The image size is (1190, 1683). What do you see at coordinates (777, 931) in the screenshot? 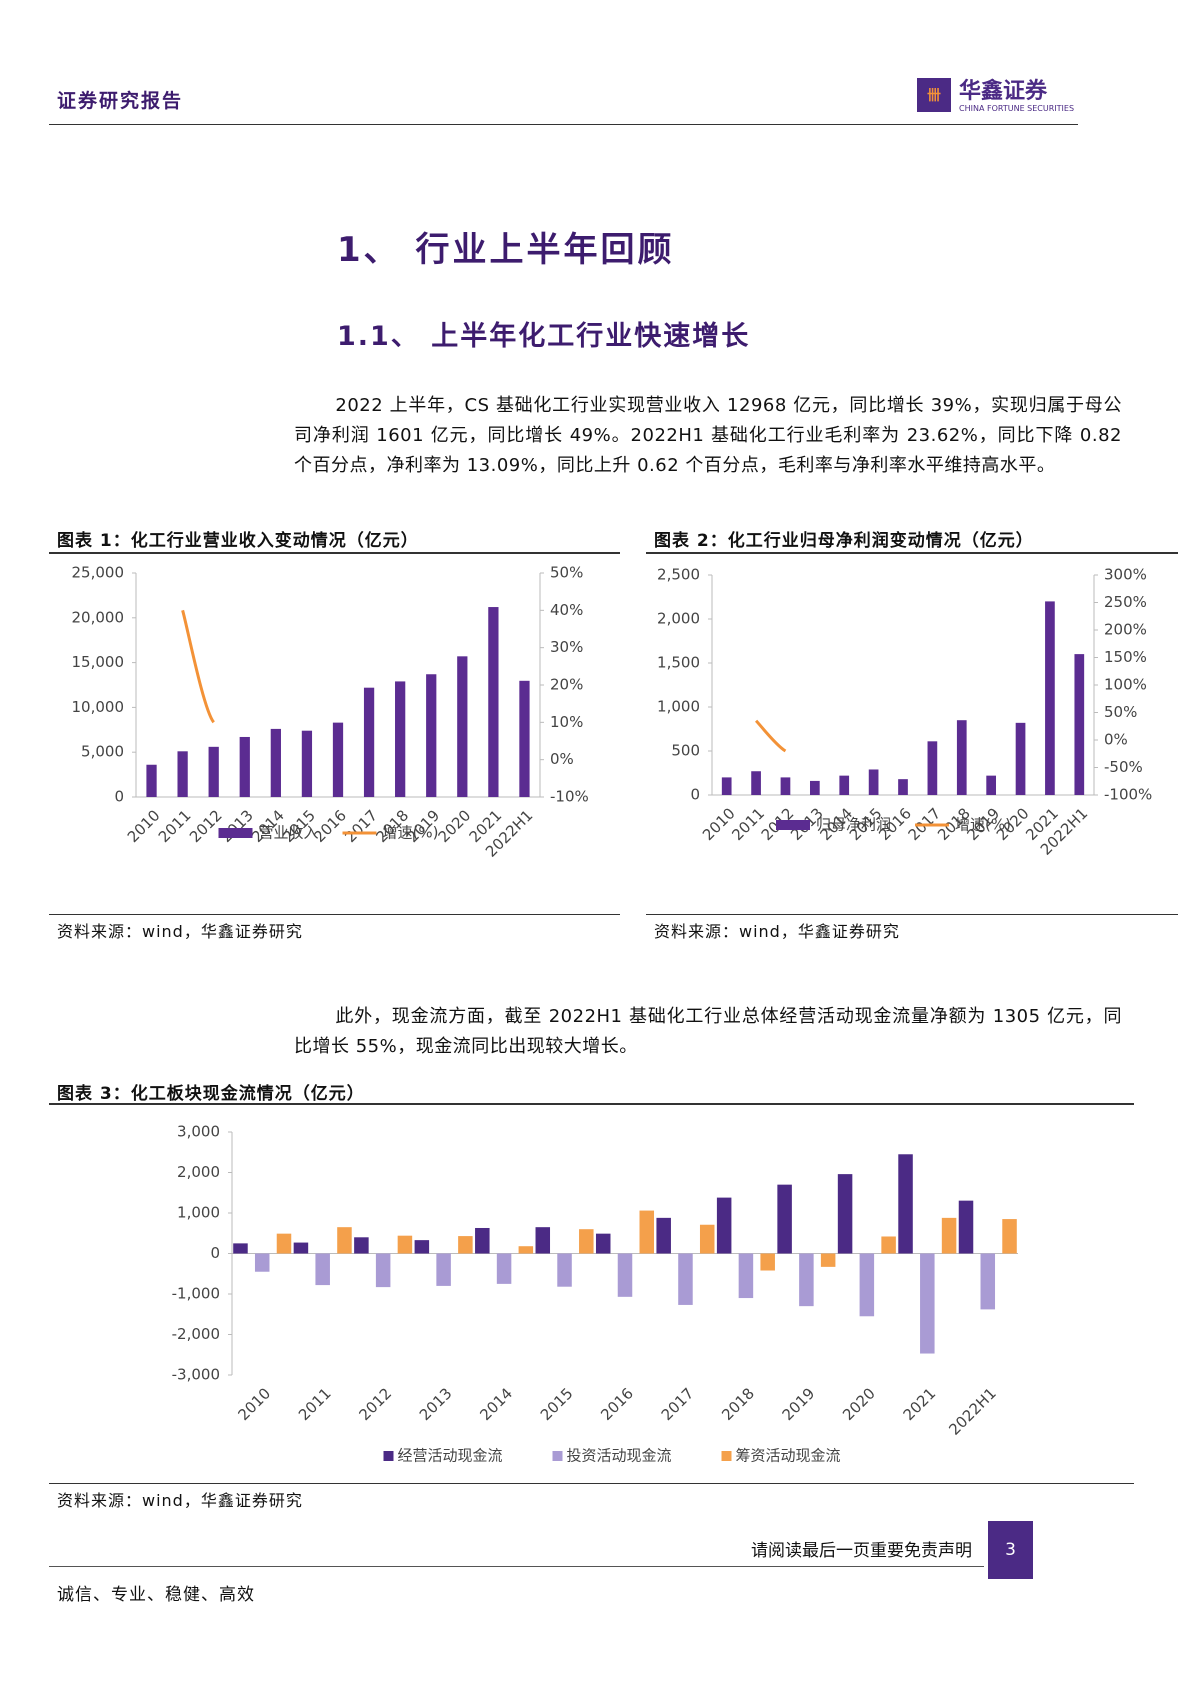
I see `source-note: 资料来源：wind，华鑫证券研究` at bounding box center [777, 931].